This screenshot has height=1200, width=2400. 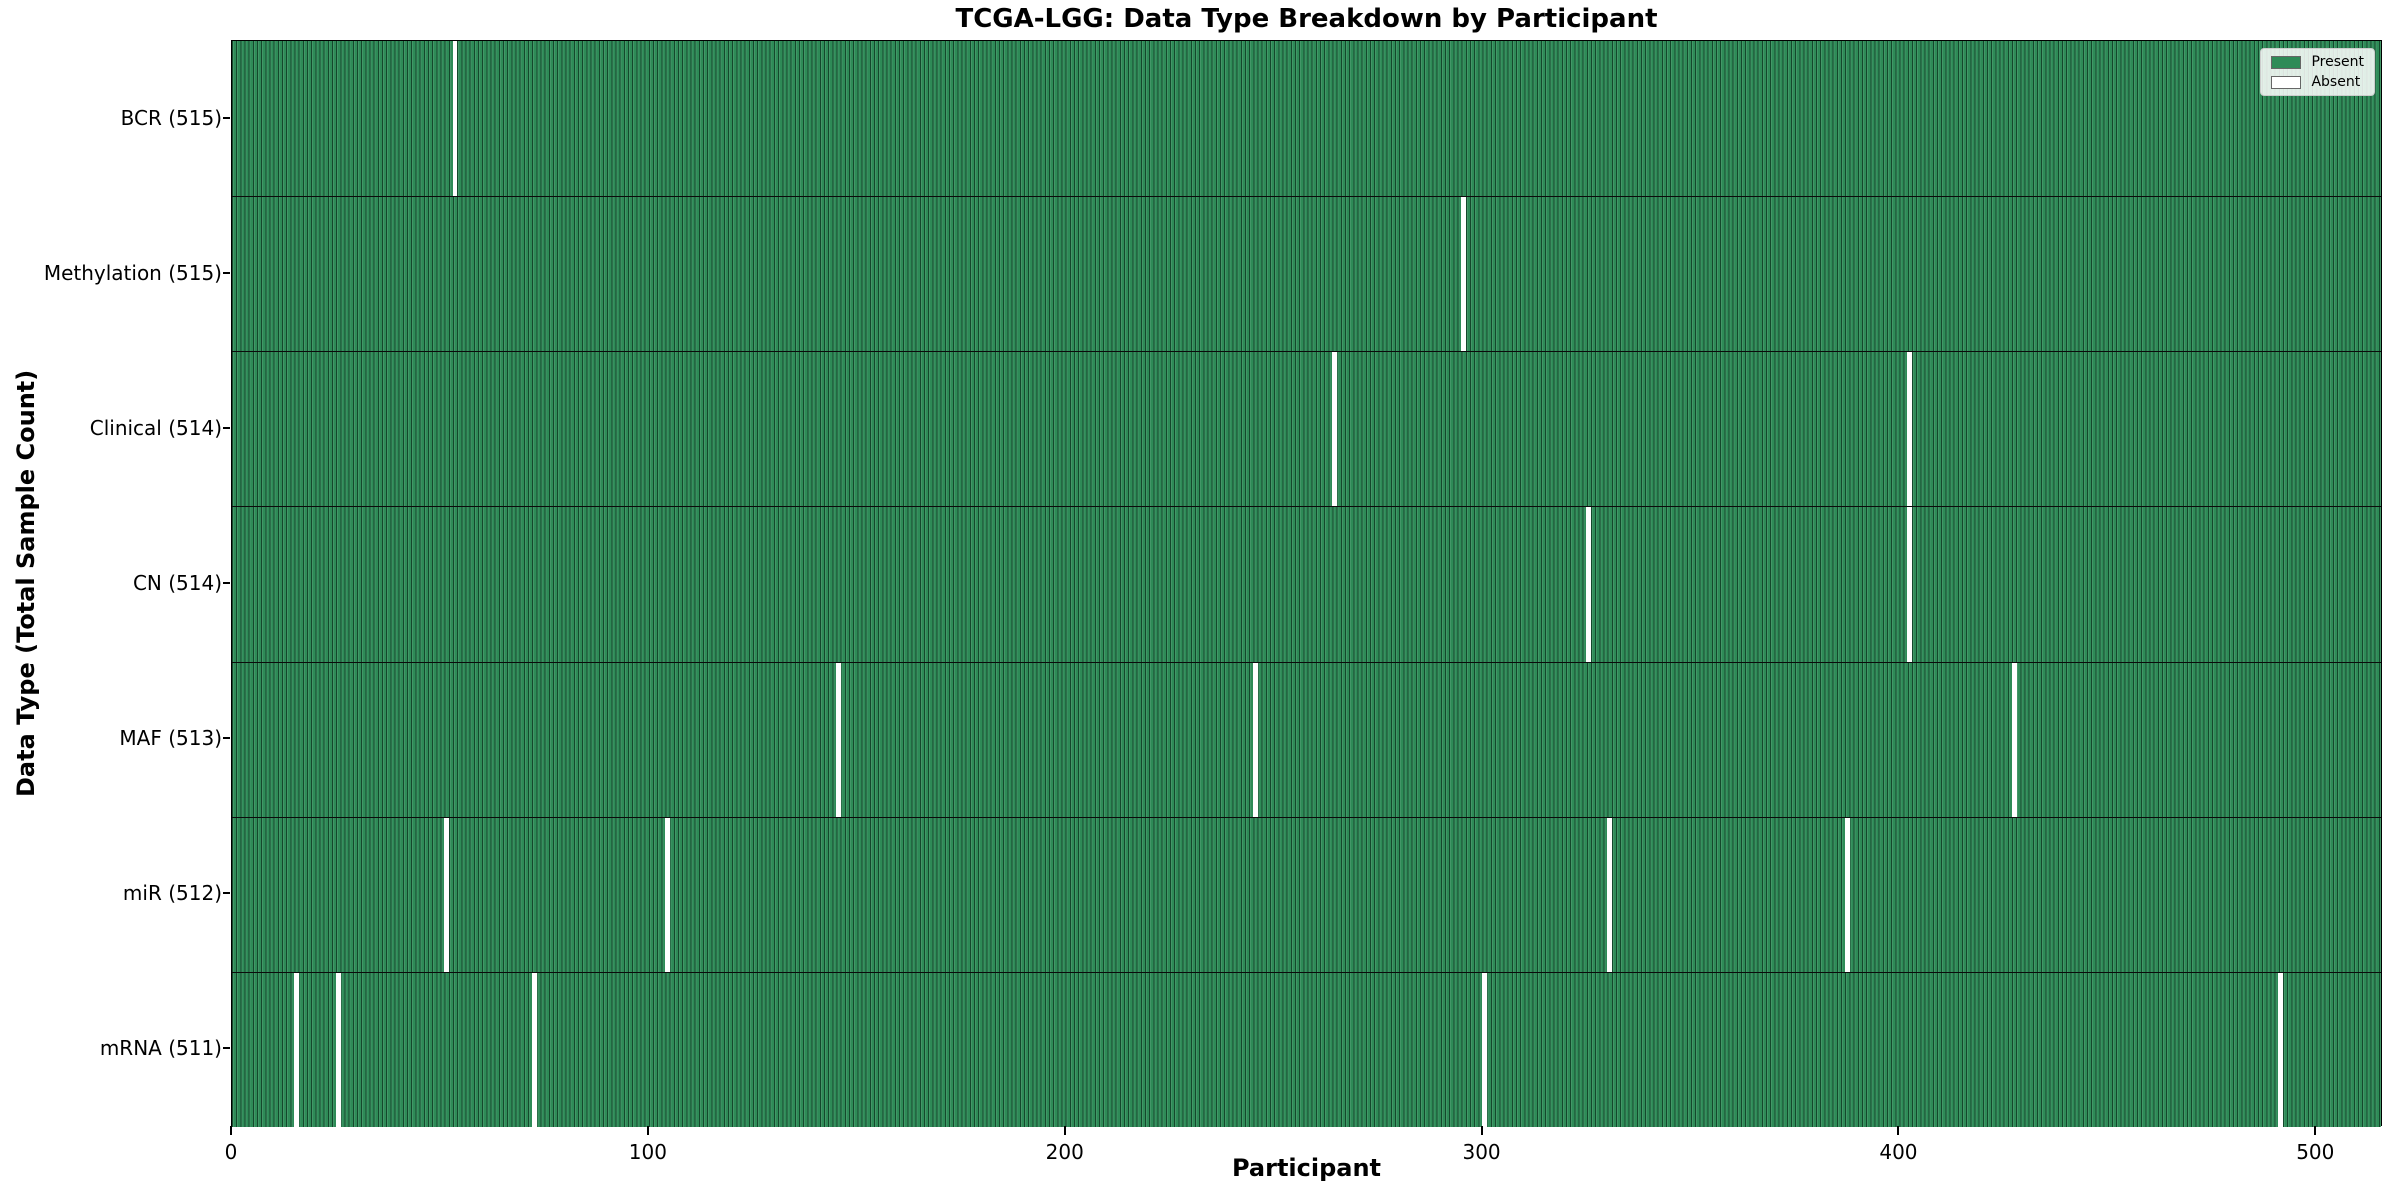 What do you see at coordinates (26, 583) in the screenshot?
I see `y-axis-label: Data Type (Total Sample Count)` at bounding box center [26, 583].